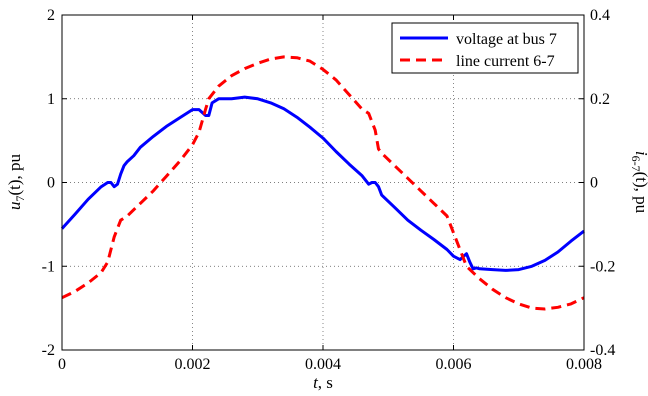 Image resolution: width=648 pixels, height=396 pixels. I want to click on y-left-tick-label: -2, so click(48, 350).